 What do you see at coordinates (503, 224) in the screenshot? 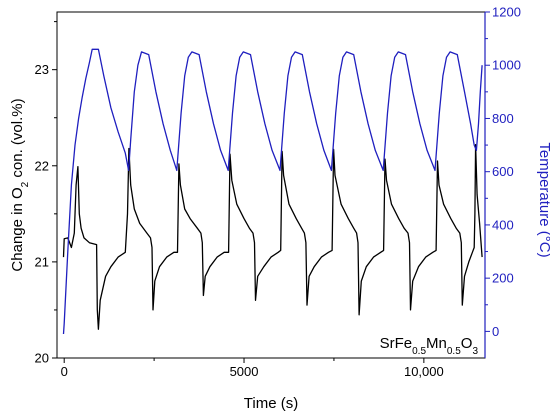
I see `right-tick-label: 400` at bounding box center [503, 224].